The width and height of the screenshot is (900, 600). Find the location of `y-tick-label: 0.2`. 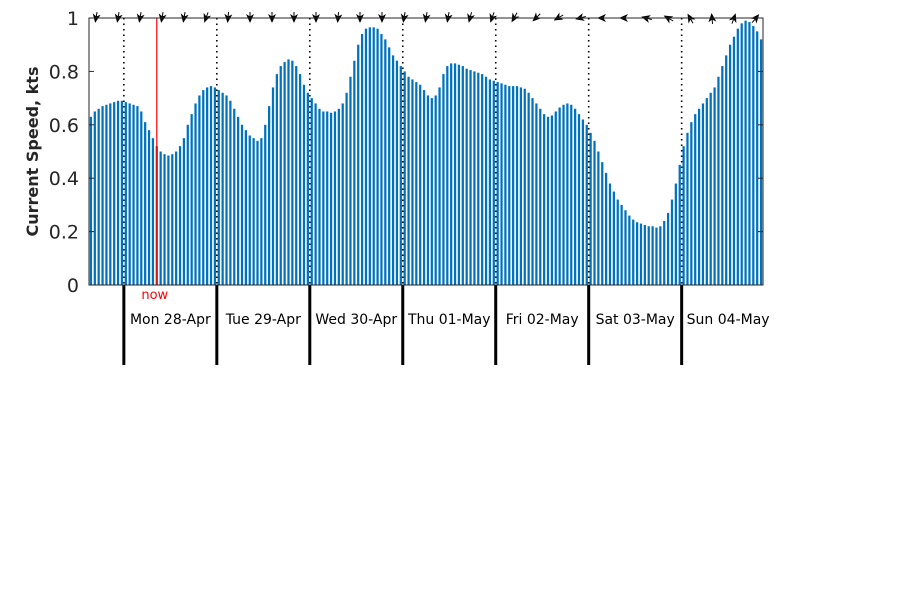

y-tick-label: 0.2 is located at coordinates (64, 233).